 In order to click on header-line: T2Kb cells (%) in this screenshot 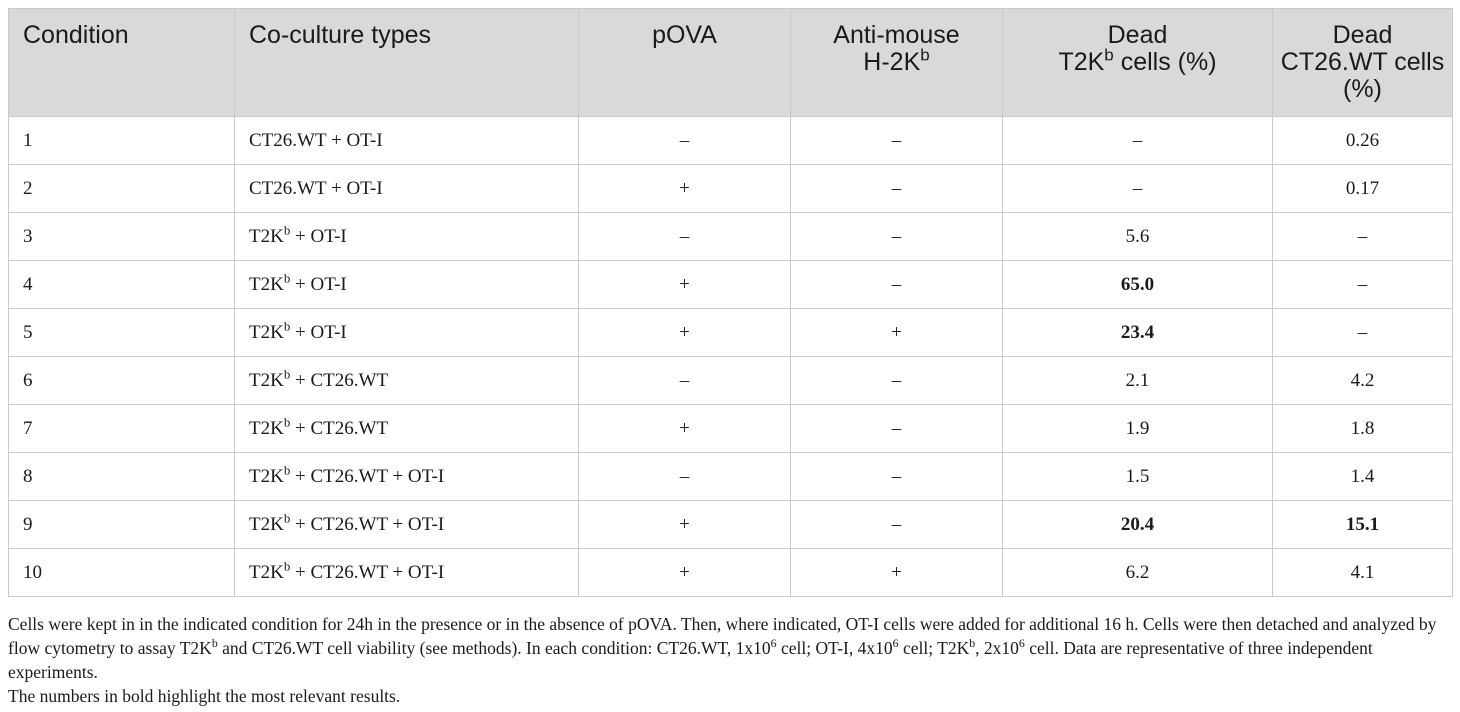, I will do `click(1137, 60)`.